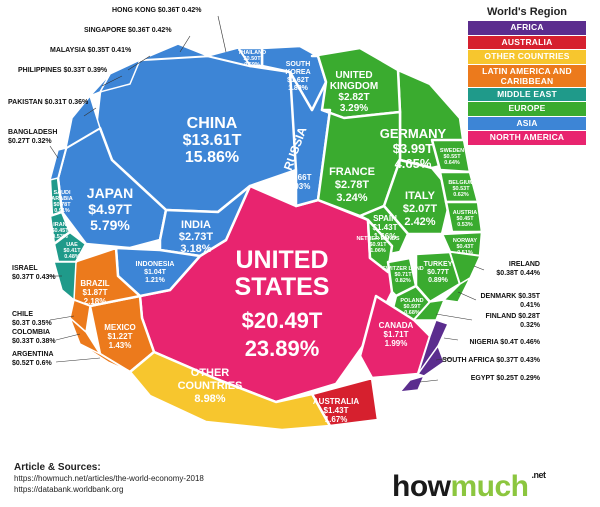 The image size is (600, 507). I want to click on cell-share-sweden: 0.64%, so click(452, 163).